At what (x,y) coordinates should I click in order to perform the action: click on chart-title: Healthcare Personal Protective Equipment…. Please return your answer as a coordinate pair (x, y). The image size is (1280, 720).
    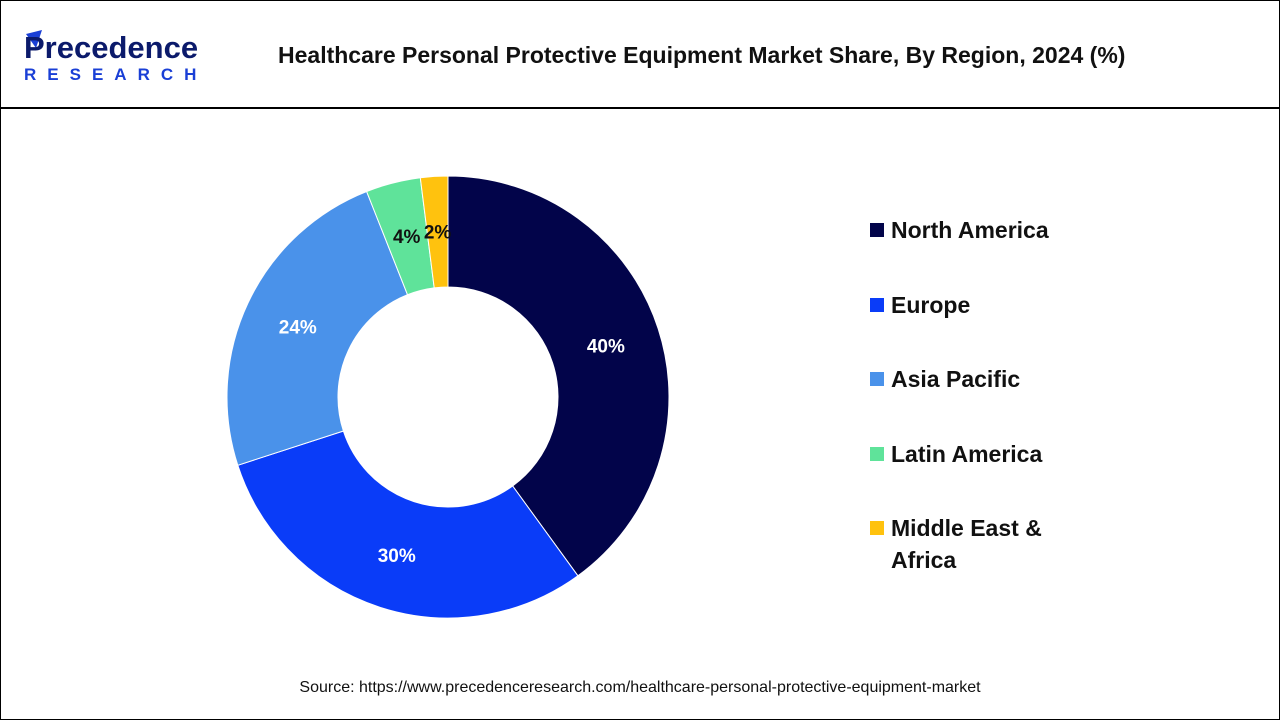
    Looking at the image, I should click on (702, 55).